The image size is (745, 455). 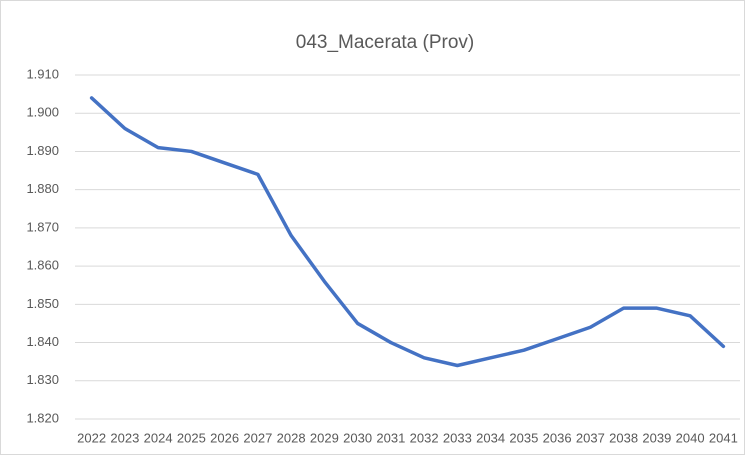 What do you see at coordinates (291, 437) in the screenshot?
I see `x-tick-label: 2028` at bounding box center [291, 437].